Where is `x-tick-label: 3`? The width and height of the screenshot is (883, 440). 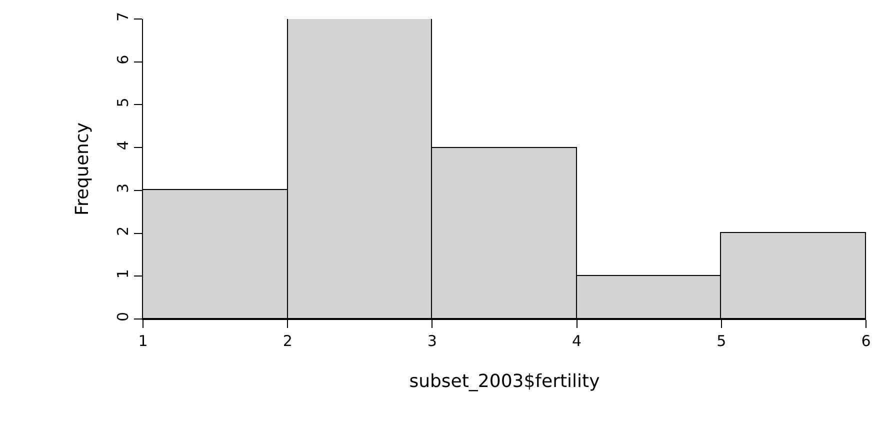 x-tick-label: 3 is located at coordinates (432, 341).